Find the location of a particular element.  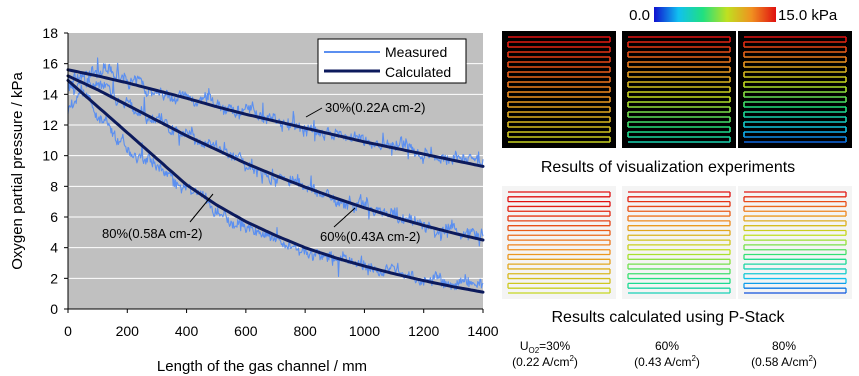

column-label-2-utilization: 60% is located at coordinates (667, 346).